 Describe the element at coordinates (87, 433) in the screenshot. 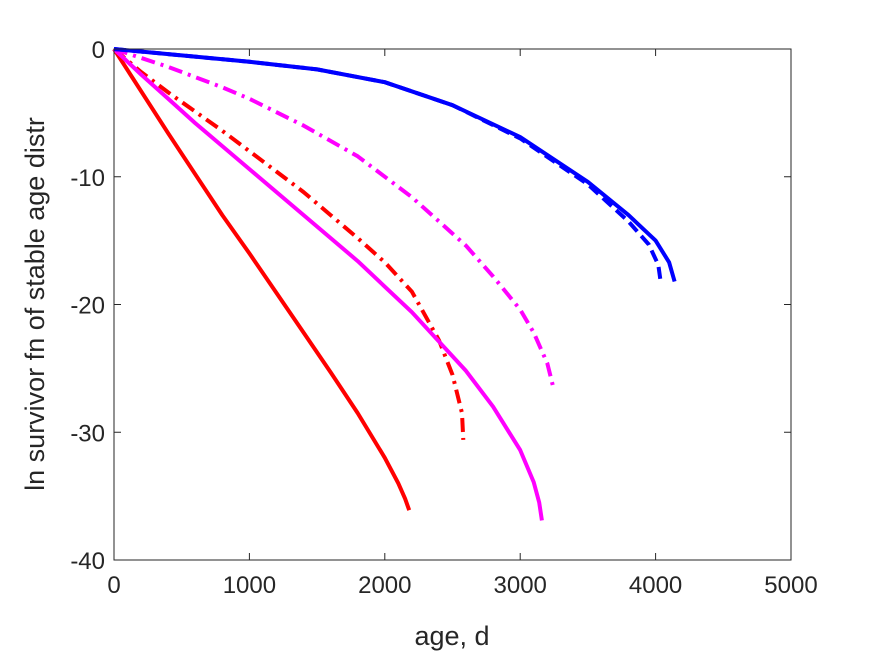

I see `y-tick-label: -30` at that location.